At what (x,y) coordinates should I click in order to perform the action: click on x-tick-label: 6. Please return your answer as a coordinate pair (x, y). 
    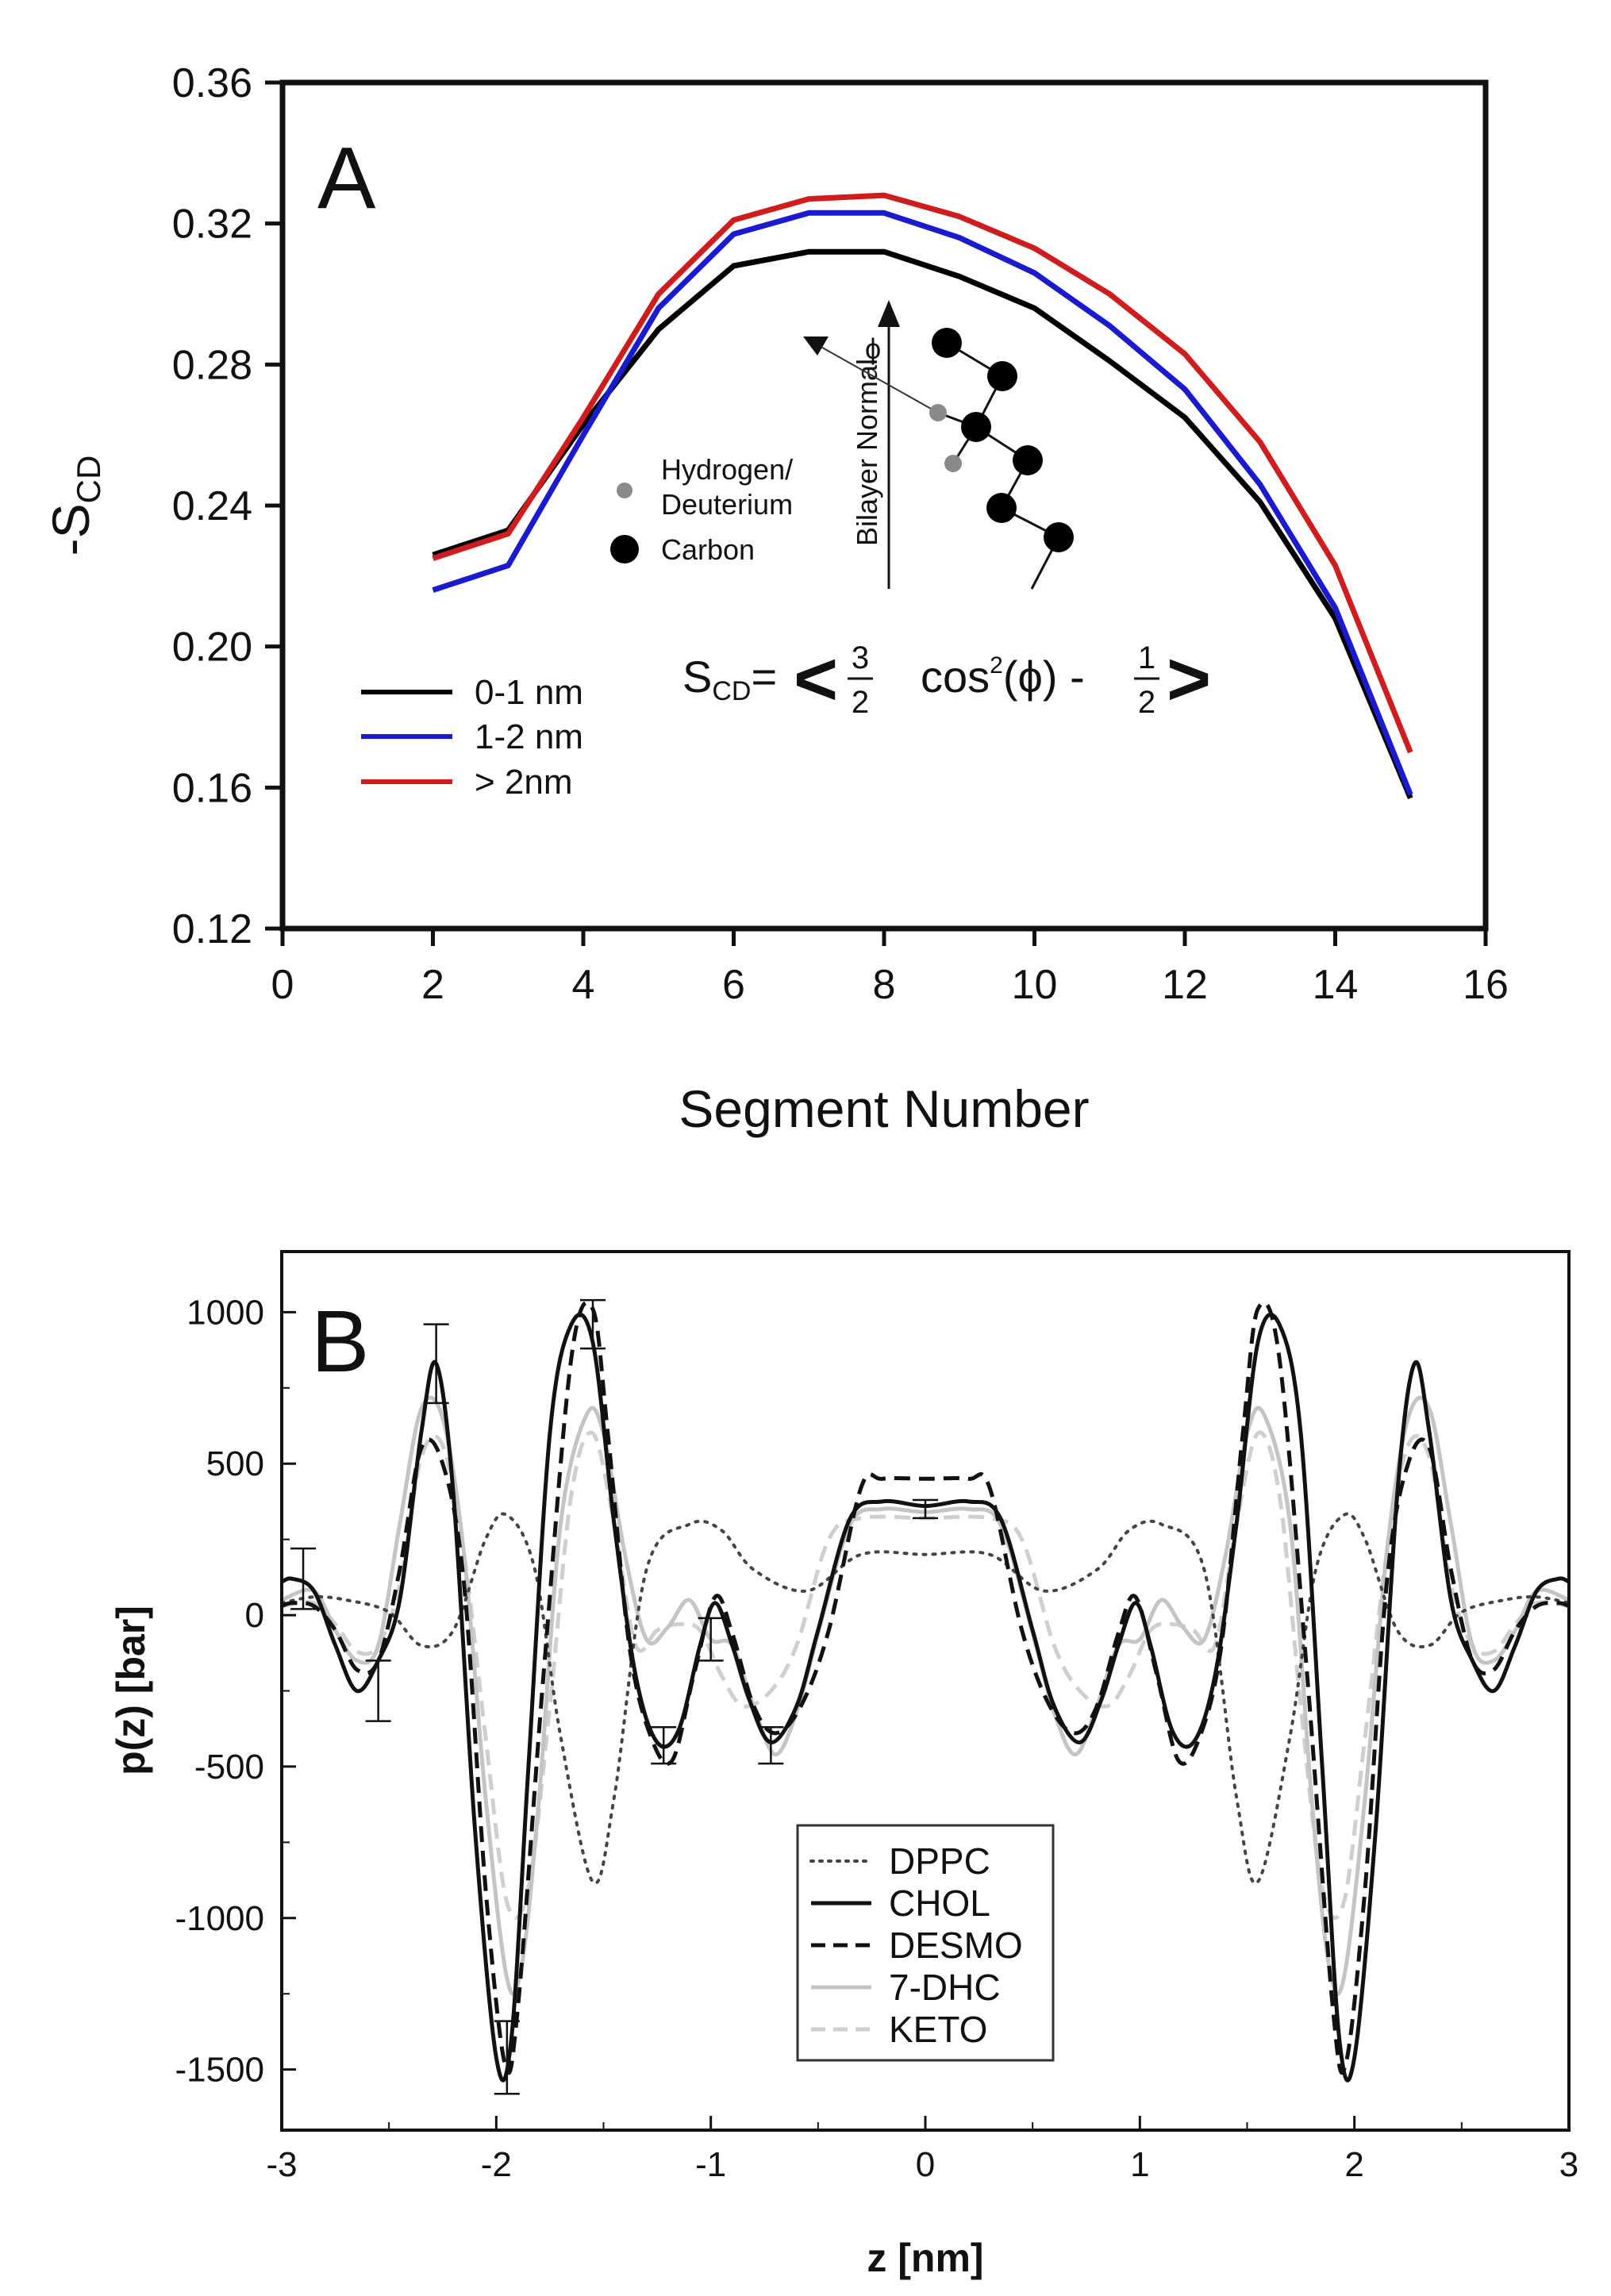
    Looking at the image, I should click on (733, 985).